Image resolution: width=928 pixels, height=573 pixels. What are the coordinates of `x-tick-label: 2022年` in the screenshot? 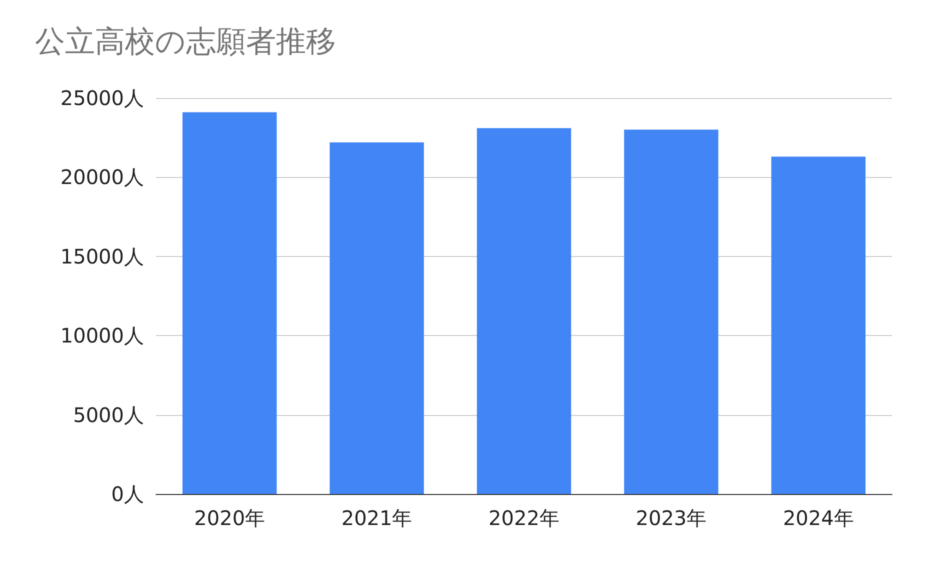 It's located at (524, 518).